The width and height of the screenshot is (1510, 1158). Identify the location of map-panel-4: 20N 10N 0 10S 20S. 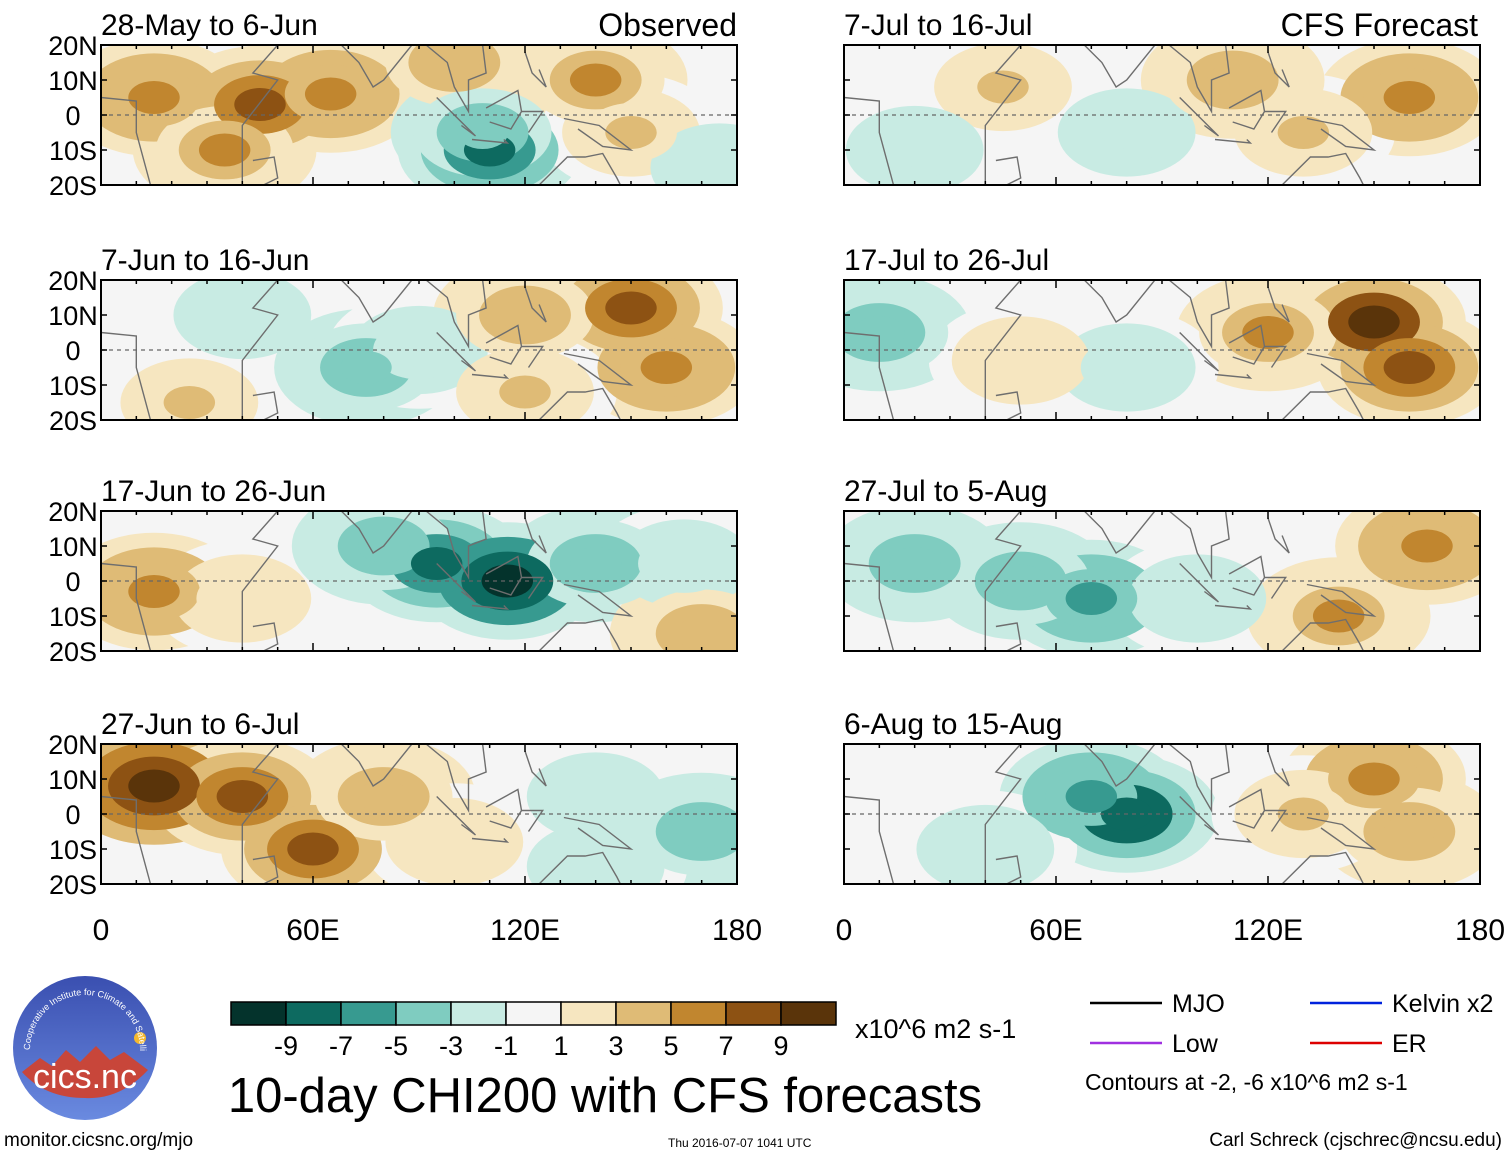
(393, 815).